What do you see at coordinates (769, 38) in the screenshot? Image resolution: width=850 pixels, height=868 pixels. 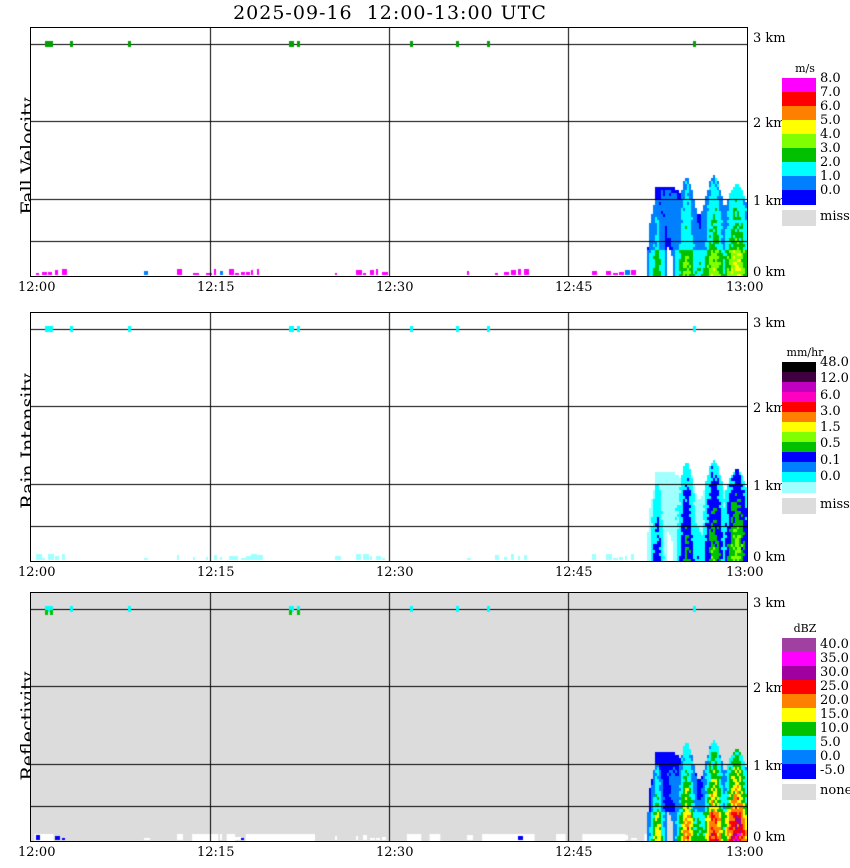 I see `panel-fall-velocity-ytick-3km: 3 km` at bounding box center [769, 38].